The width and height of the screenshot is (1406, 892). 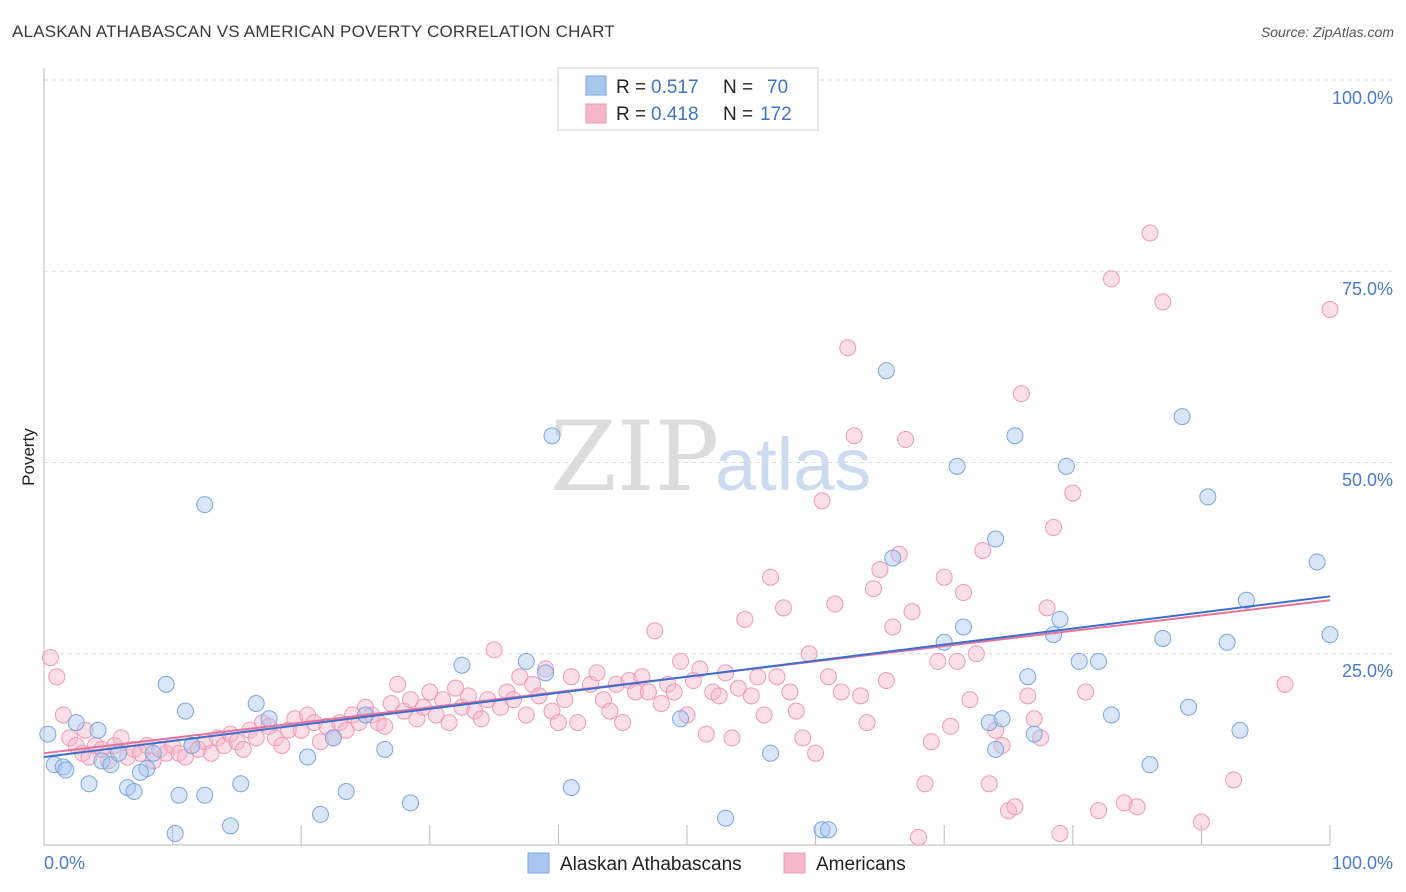 What do you see at coordinates (64, 863) in the screenshot?
I see `x-tick-label: 0.0%` at bounding box center [64, 863].